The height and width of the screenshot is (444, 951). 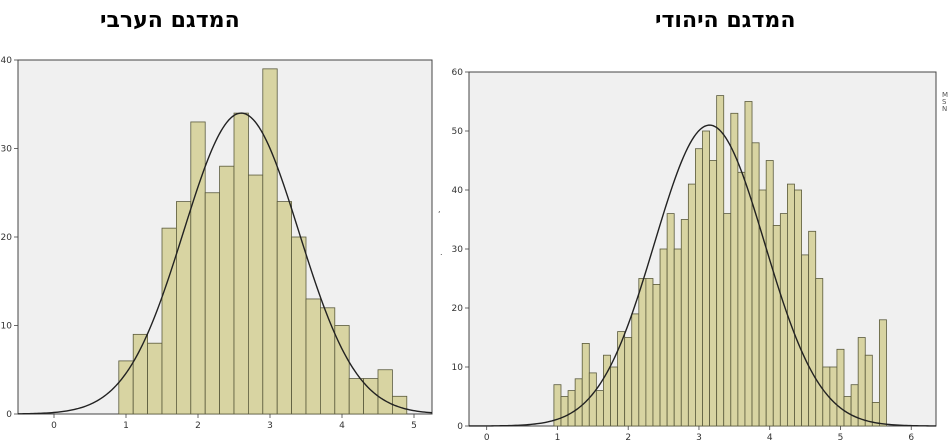 I want to click on y-tick-label-1-4: 40, so click(x=458, y=191).